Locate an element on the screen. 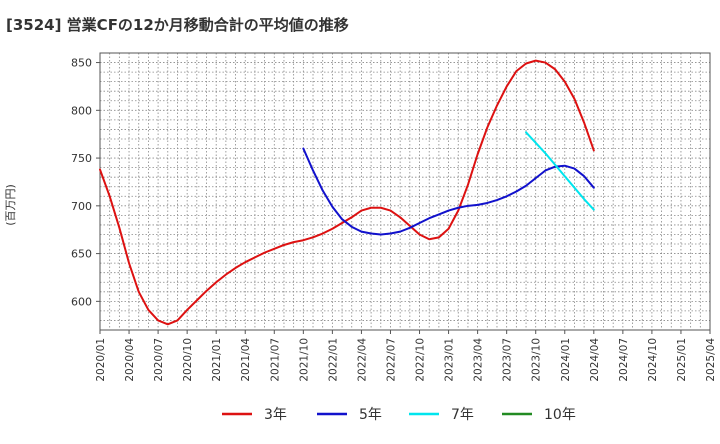  x-tick-label: 2024/01 is located at coordinates (566, 360).